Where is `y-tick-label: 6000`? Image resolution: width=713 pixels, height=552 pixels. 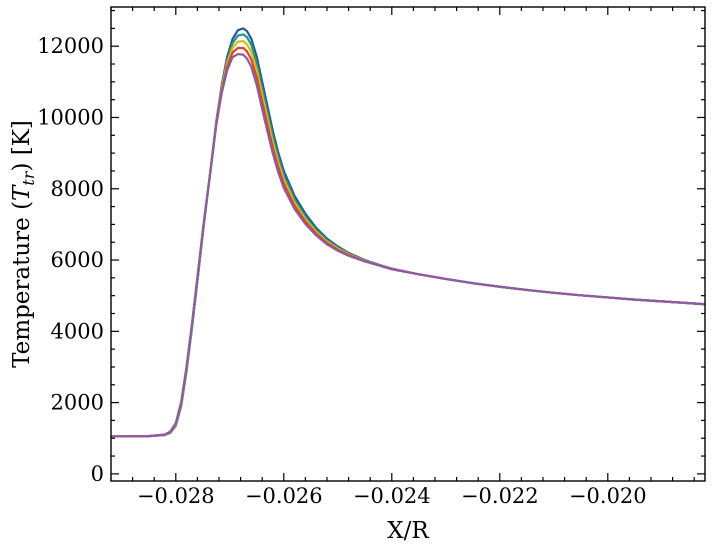 y-tick-label: 6000 is located at coordinates (77, 260).